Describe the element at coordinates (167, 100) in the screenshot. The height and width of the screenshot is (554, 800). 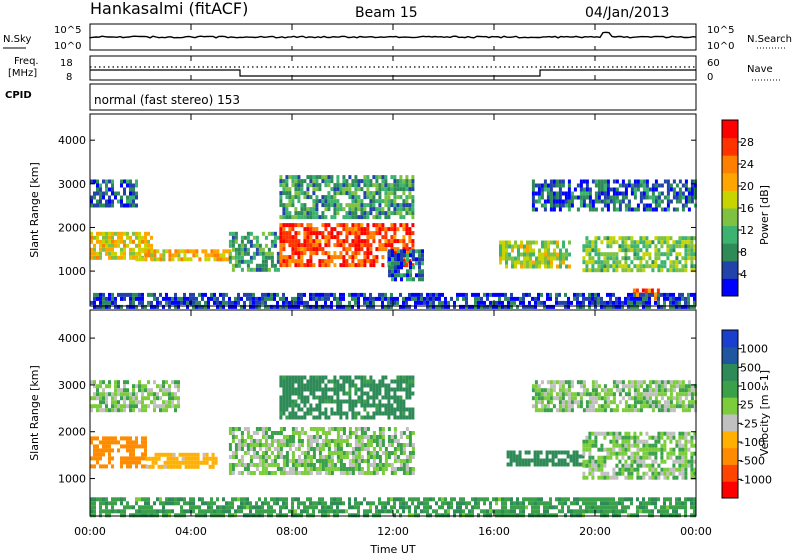
I see `cpid-text: normal (fast stereo) 153` at that location.